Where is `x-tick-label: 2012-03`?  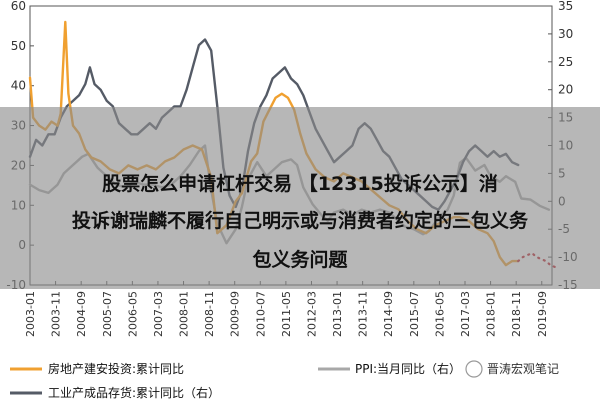 x-tick-label: 2012-03 is located at coordinates (311, 314).